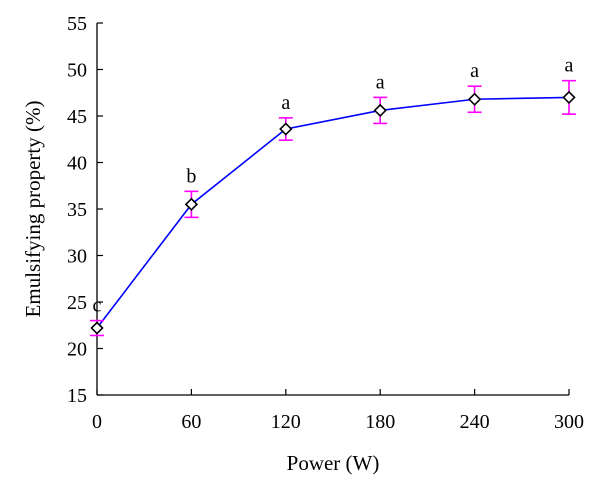  What do you see at coordinates (569, 422) in the screenshot?
I see `x-tick-label: 300` at bounding box center [569, 422].